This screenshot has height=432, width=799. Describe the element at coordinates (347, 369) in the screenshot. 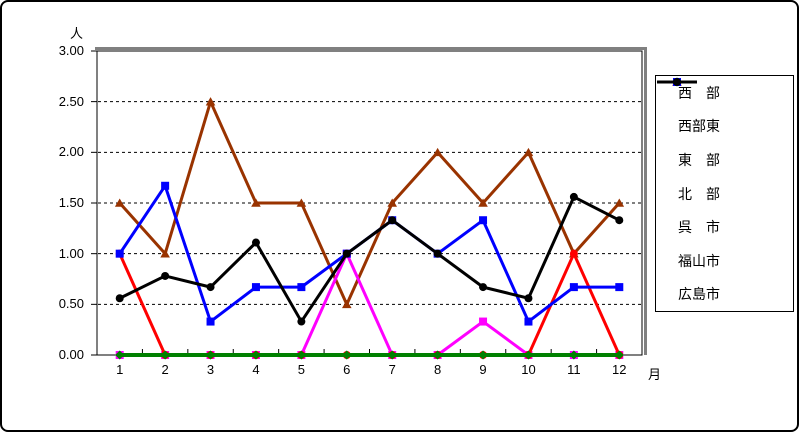

I see `x-tick-label: 6` at that location.